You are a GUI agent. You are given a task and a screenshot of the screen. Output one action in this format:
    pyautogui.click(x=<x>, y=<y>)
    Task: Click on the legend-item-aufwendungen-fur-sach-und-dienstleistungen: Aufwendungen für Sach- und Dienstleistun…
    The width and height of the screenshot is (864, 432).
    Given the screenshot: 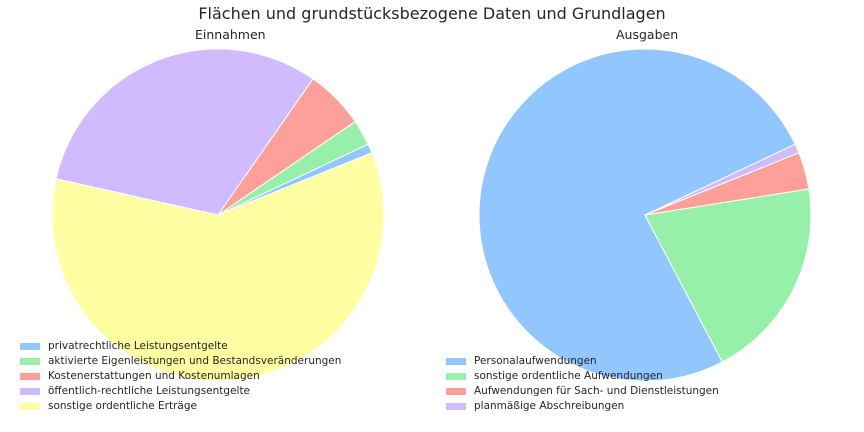 What is the action you would take?
    pyautogui.click(x=582, y=391)
    